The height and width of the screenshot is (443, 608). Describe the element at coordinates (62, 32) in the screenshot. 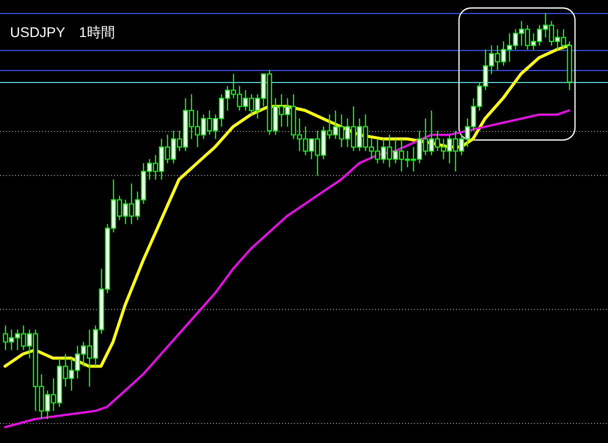

I see `text: USDJPY 1時間` at that location.